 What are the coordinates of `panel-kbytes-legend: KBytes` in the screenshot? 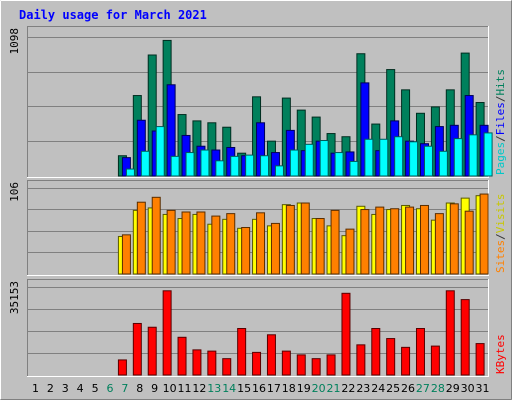 It's located at (500, 354).